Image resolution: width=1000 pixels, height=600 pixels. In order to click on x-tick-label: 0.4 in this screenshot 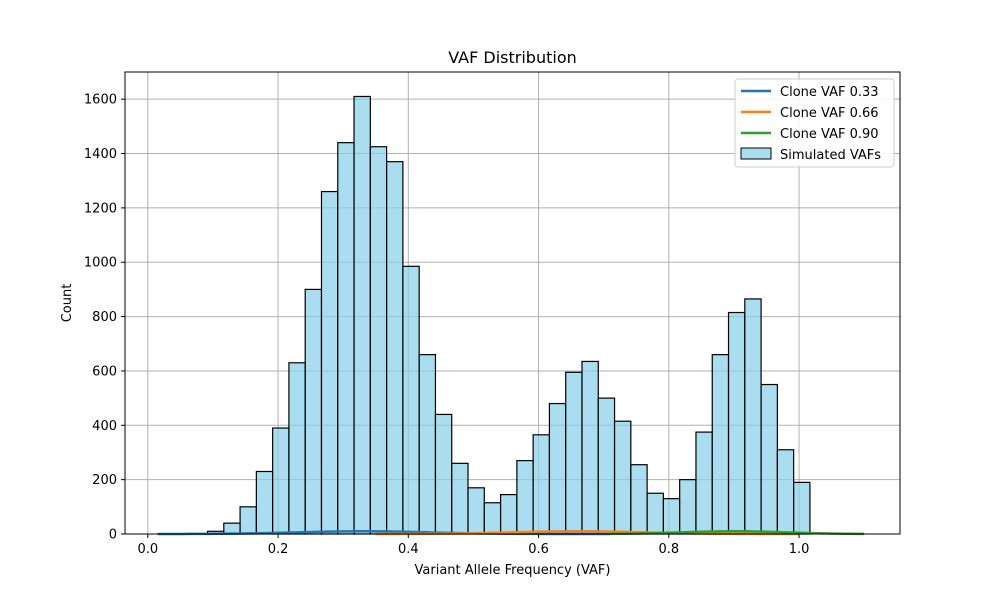, I will do `click(408, 549)`.